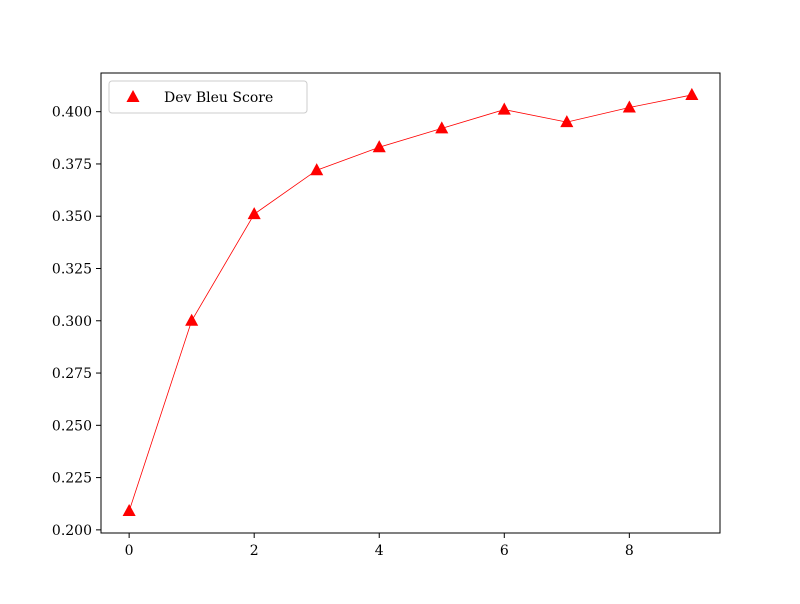 The image size is (800, 604). What do you see at coordinates (218, 98) in the screenshot?
I see `legend-label: Dev Bleu Score` at bounding box center [218, 98].